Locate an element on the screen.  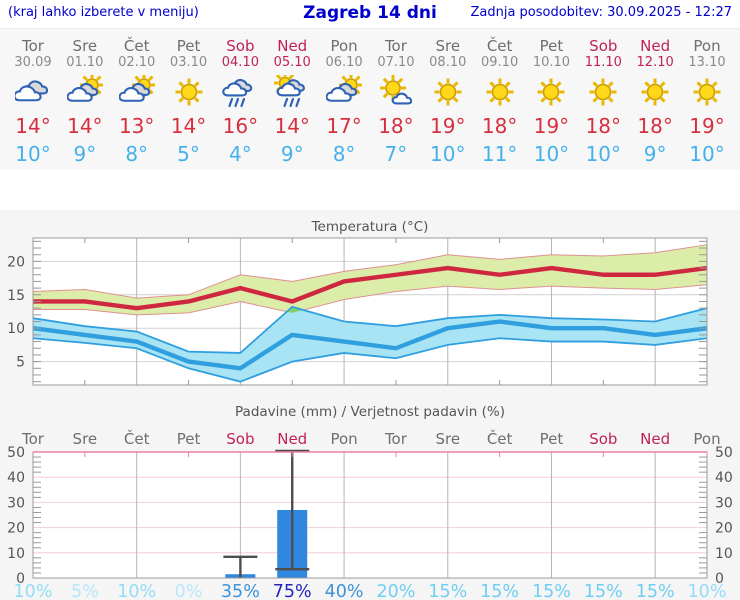
high-temp-label: 16° is located at coordinates (240, 126).